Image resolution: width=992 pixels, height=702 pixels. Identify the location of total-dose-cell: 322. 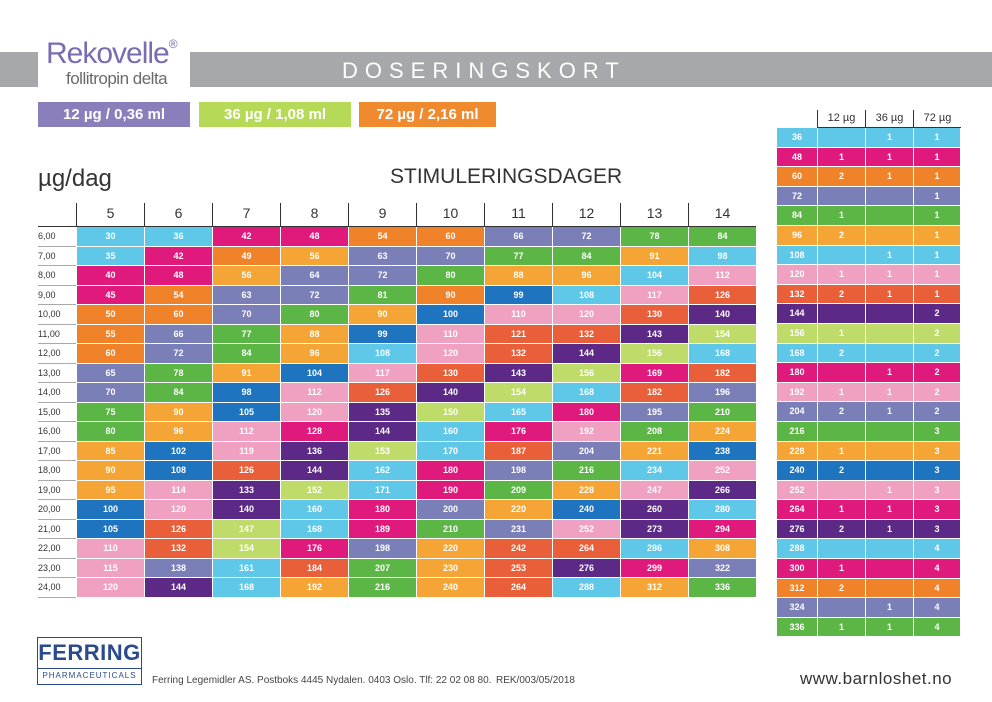
(722, 567).